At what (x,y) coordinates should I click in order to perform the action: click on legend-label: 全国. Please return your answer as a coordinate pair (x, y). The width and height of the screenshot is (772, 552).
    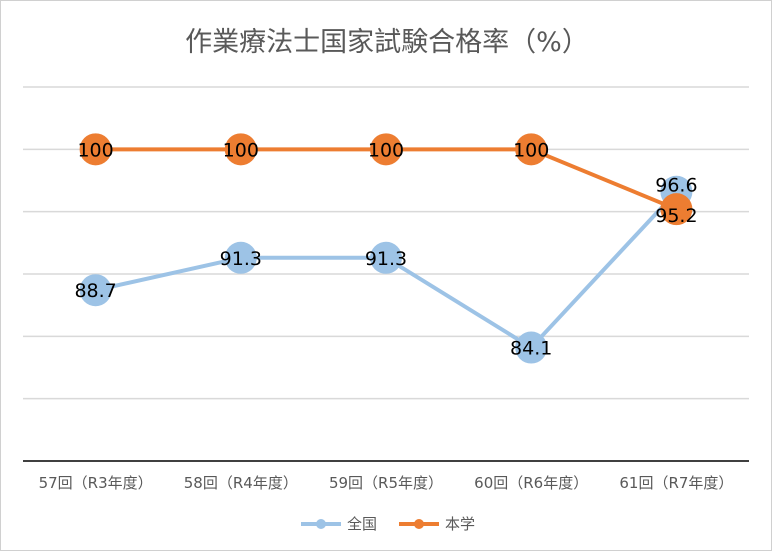
    Looking at the image, I should click on (362, 524).